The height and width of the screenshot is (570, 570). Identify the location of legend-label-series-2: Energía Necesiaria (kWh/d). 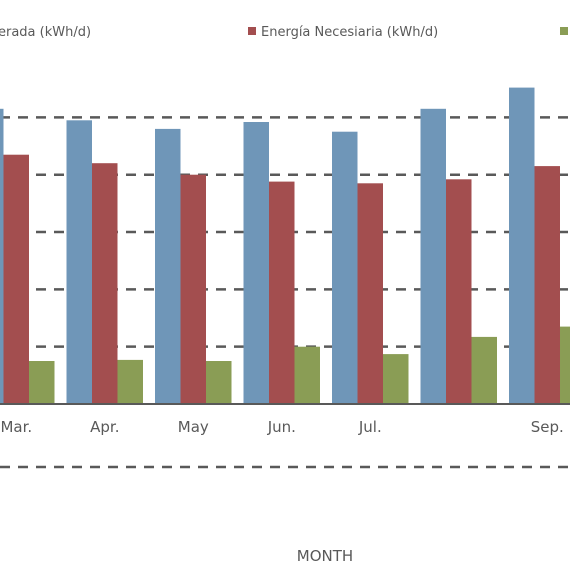
(349, 32).